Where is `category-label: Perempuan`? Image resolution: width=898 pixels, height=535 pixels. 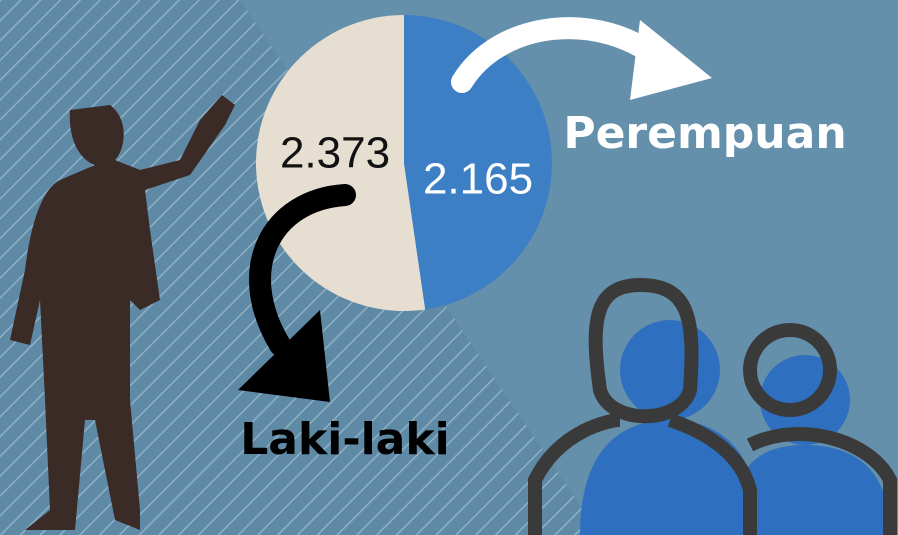
category-label: Perempuan is located at coordinates (704, 133).